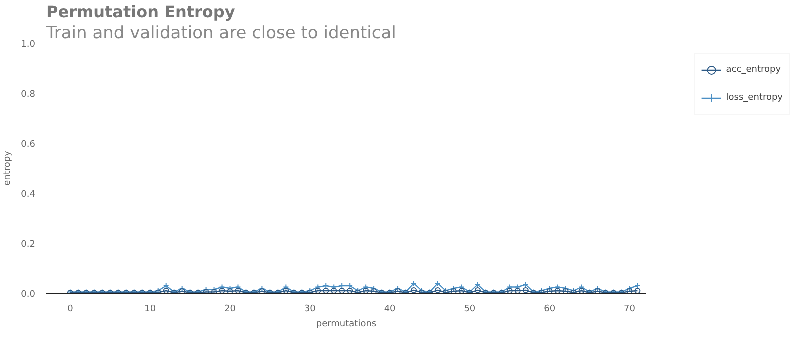 The image size is (800, 355). What do you see at coordinates (28, 195) in the screenshot?
I see `y-tick-label: 0.4` at bounding box center [28, 195].